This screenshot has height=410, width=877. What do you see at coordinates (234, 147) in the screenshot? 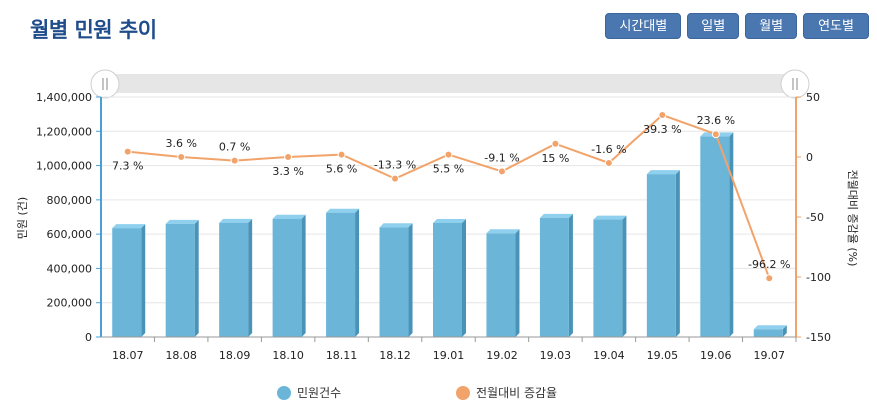
I see `change-rate-data-label: 0.7 %` at bounding box center [234, 147].